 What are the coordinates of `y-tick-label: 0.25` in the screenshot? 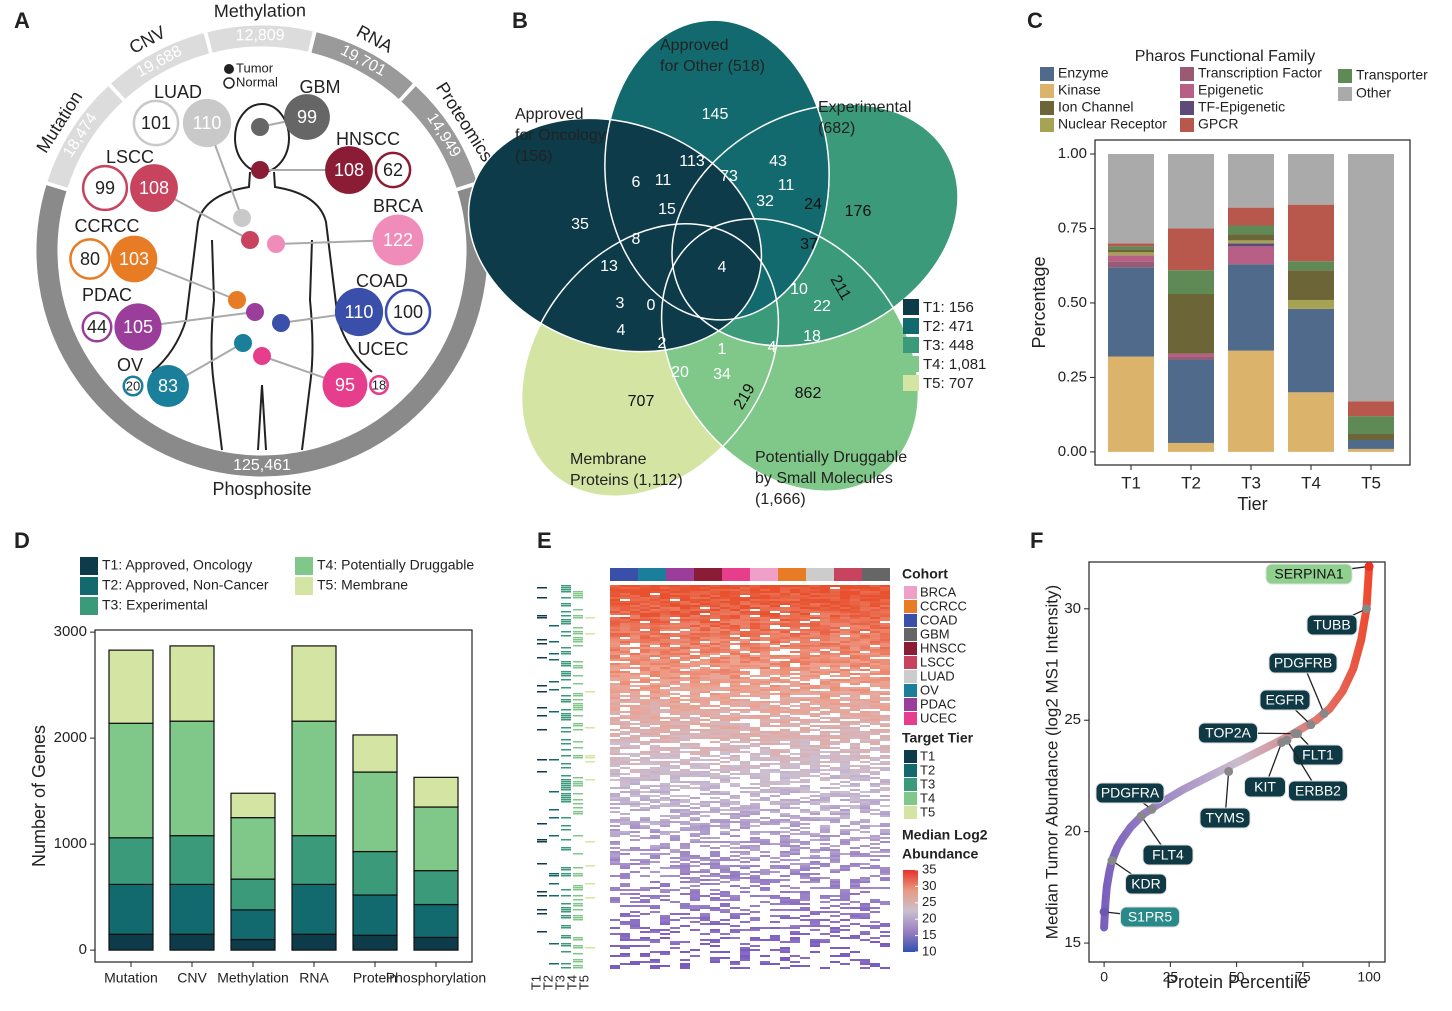 It's located at (1072, 376).